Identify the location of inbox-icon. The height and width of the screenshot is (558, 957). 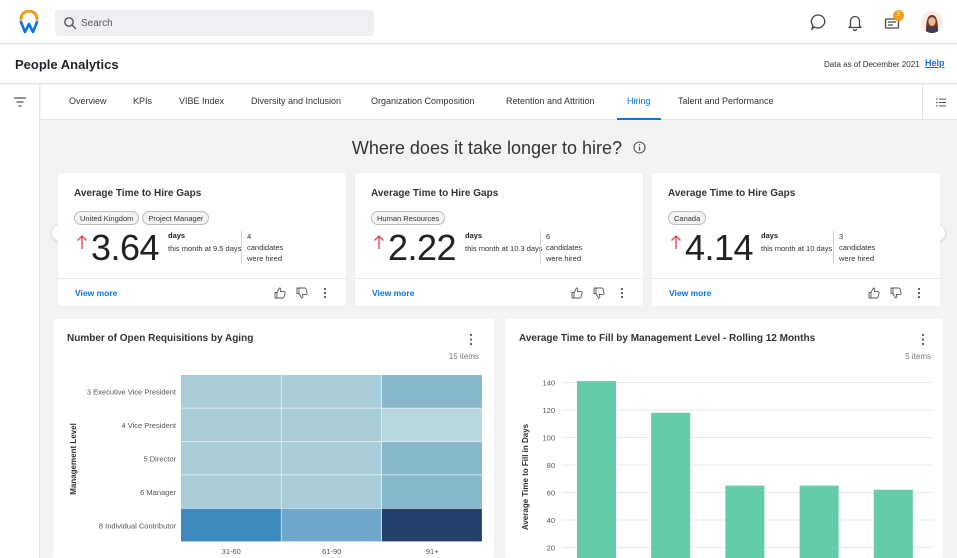
(892, 22).